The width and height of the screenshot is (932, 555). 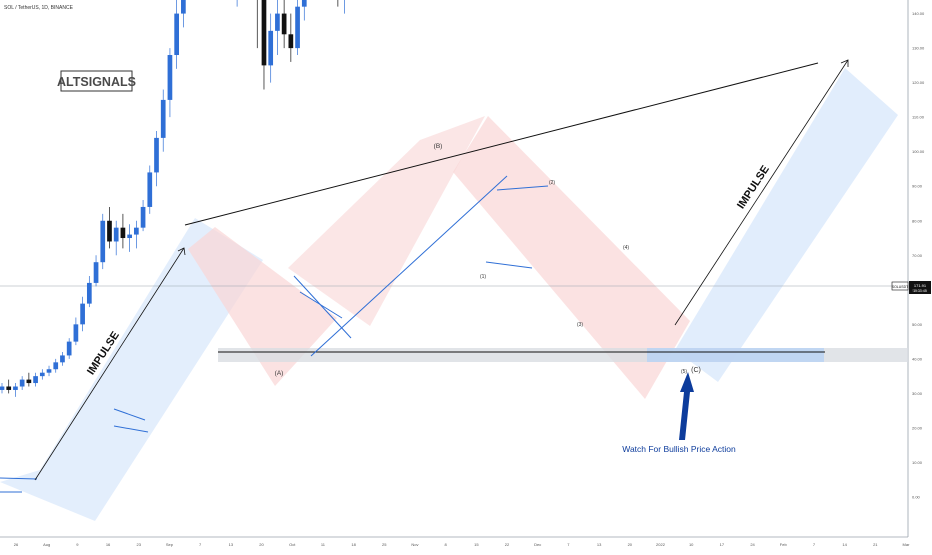 What do you see at coordinates (509, 265) in the screenshot?
I see `triangle-lower` at bounding box center [509, 265].